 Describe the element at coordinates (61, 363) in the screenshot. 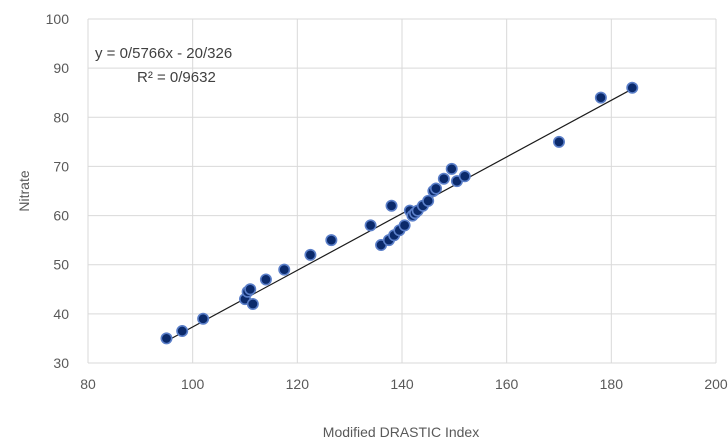

I see `y-tick-label: 30` at that location.